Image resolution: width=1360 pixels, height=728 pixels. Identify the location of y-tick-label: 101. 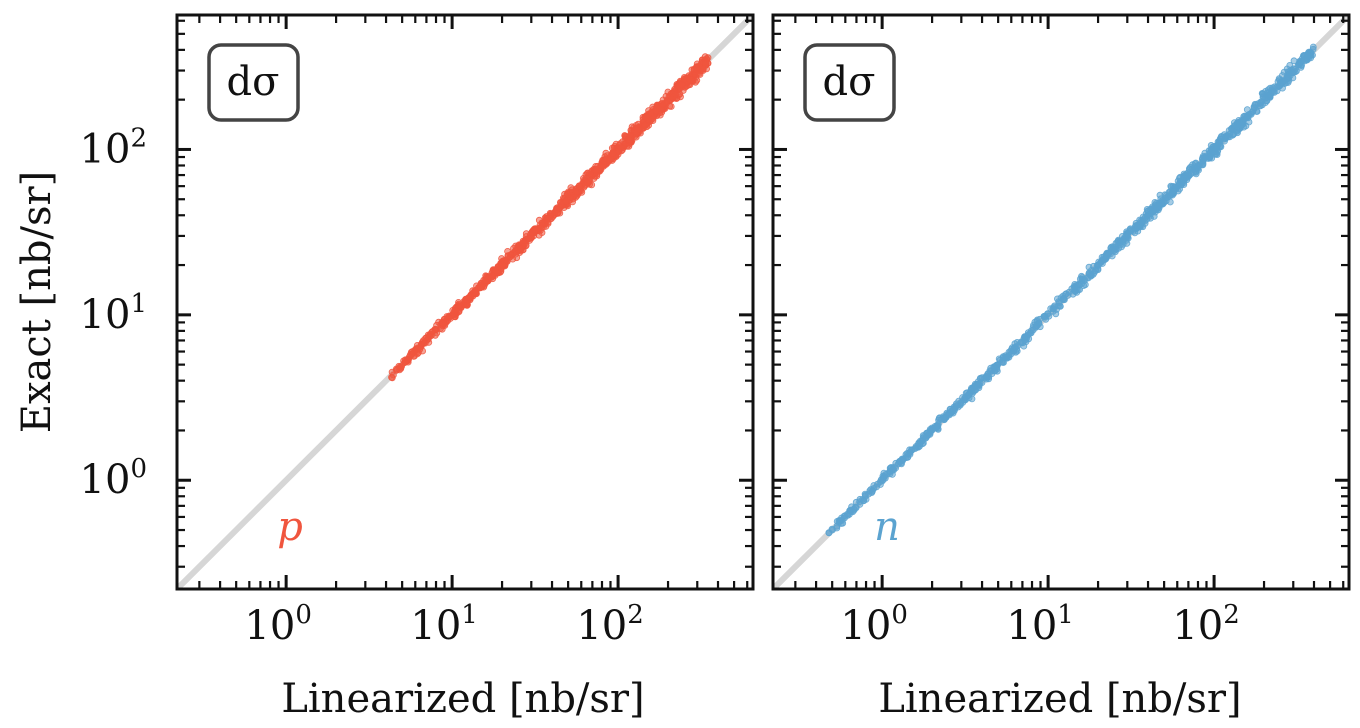
(113, 313).